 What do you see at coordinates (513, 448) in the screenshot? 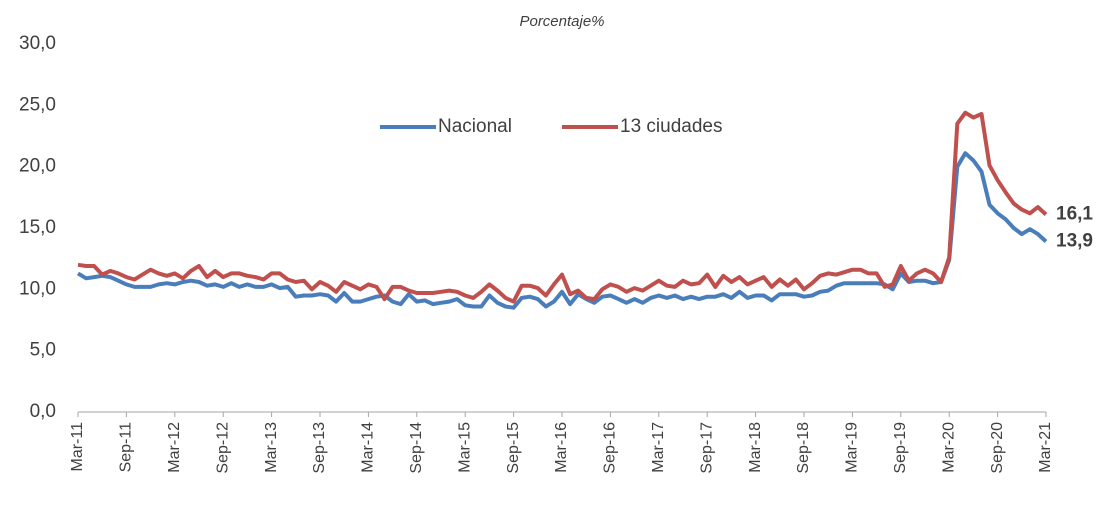
I see `x-tick-label: Sep-15` at bounding box center [513, 448].